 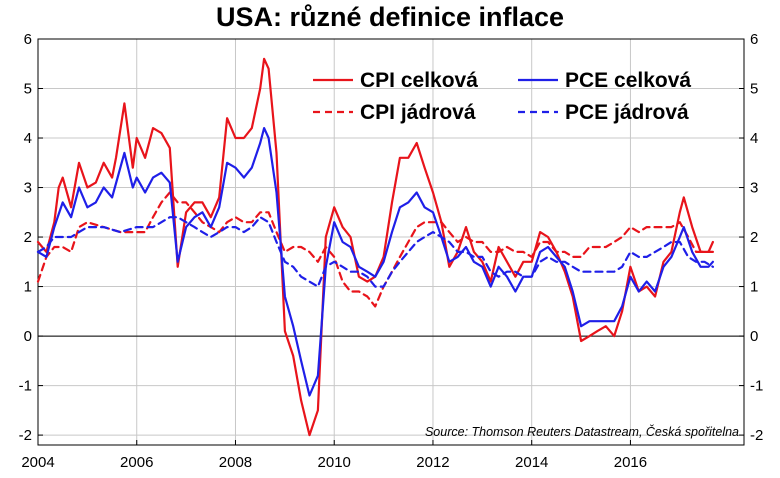 What do you see at coordinates (28, 39) in the screenshot?
I see `y-tick-label-left: 6` at bounding box center [28, 39].